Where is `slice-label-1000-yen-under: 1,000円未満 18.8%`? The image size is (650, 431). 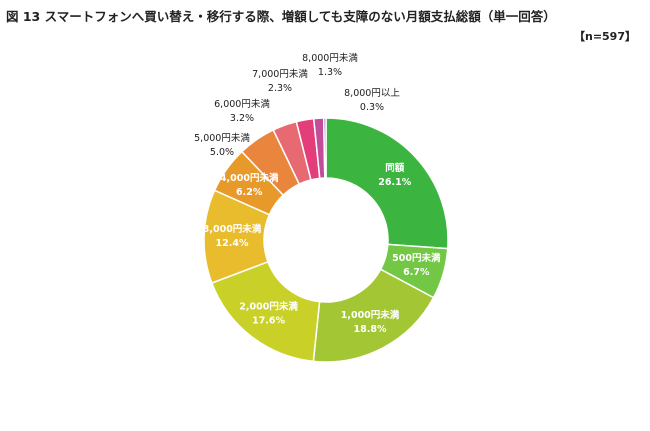
slice-label-1000-yen-under: 1,000円未満 18.8% is located at coordinates (370, 322).